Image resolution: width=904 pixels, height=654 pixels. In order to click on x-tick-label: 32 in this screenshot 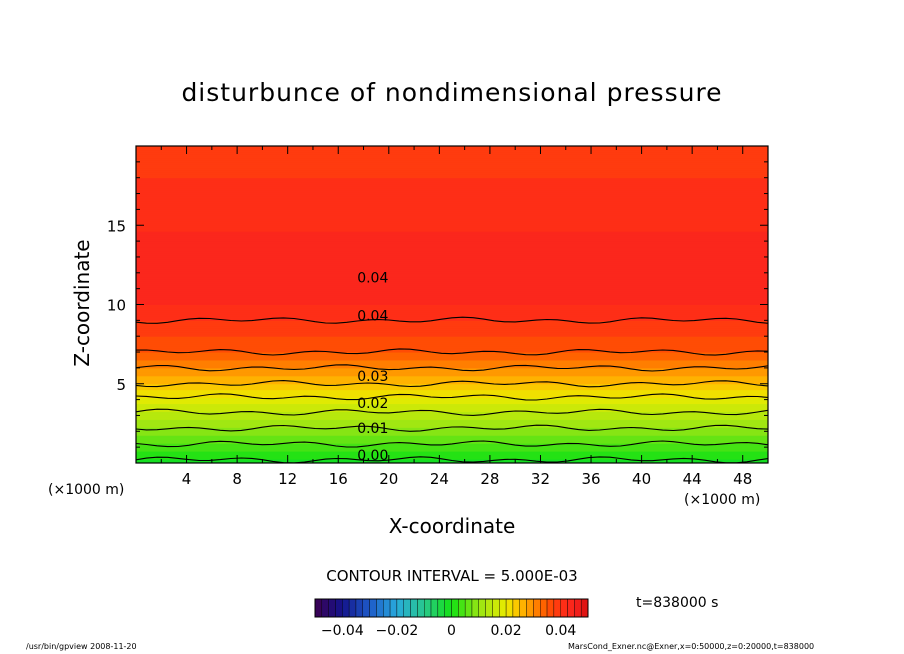, I will do `click(540, 479)`.